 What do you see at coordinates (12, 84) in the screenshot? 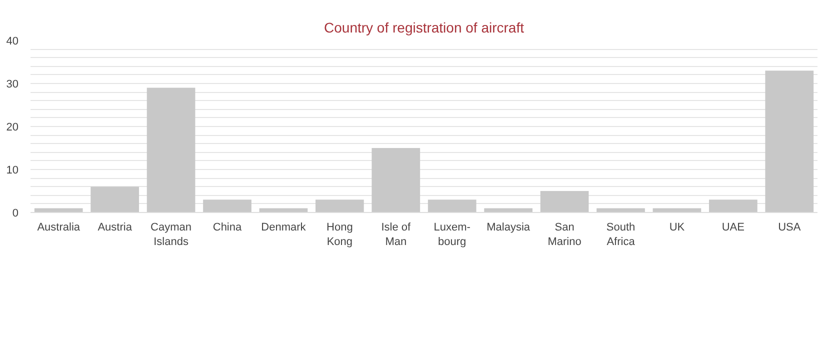
I see `y-tick-label: 30` at bounding box center [12, 84].